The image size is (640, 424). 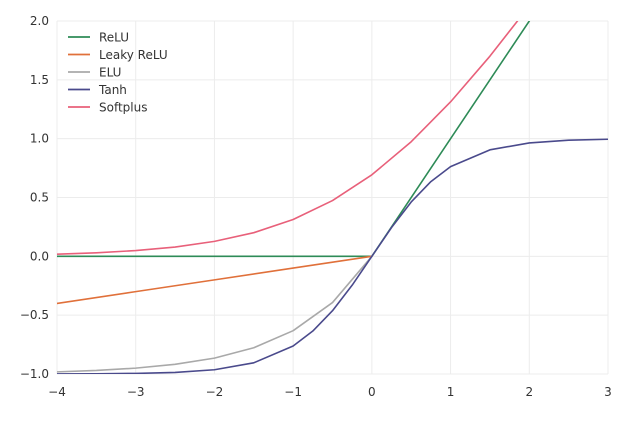 I want to click on legend-label: Tanh, so click(x=112, y=90).